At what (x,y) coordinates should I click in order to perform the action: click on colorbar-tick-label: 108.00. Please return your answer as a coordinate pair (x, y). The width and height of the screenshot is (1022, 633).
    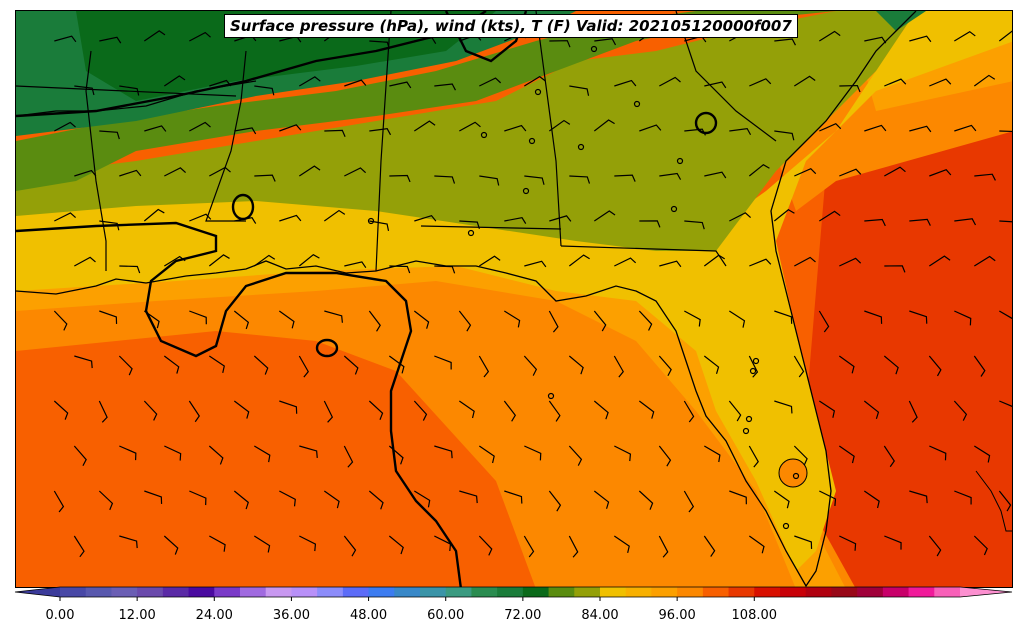
    Looking at the image, I should click on (755, 615).